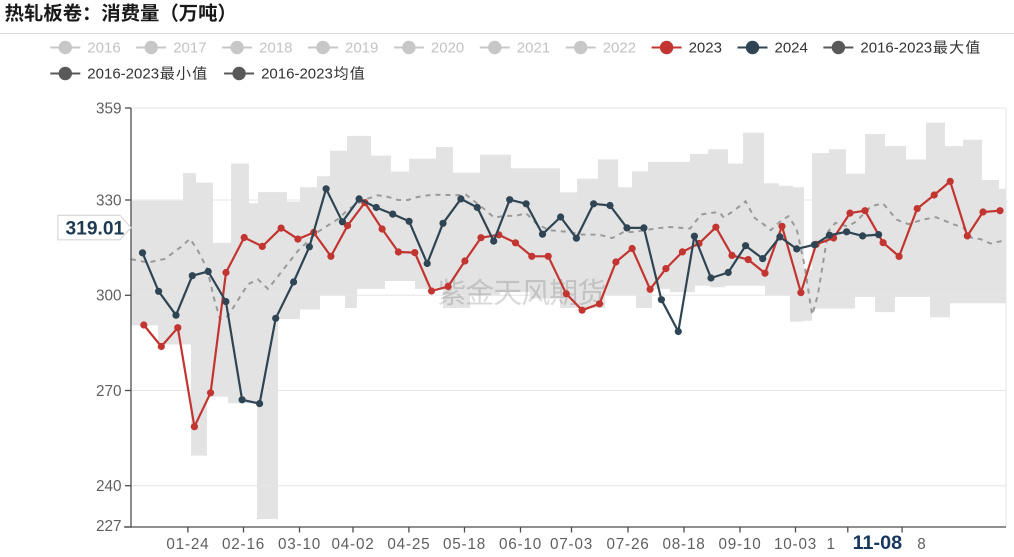 The width and height of the screenshot is (1014, 557). I want to click on svg-text: 2021, so click(533, 48).